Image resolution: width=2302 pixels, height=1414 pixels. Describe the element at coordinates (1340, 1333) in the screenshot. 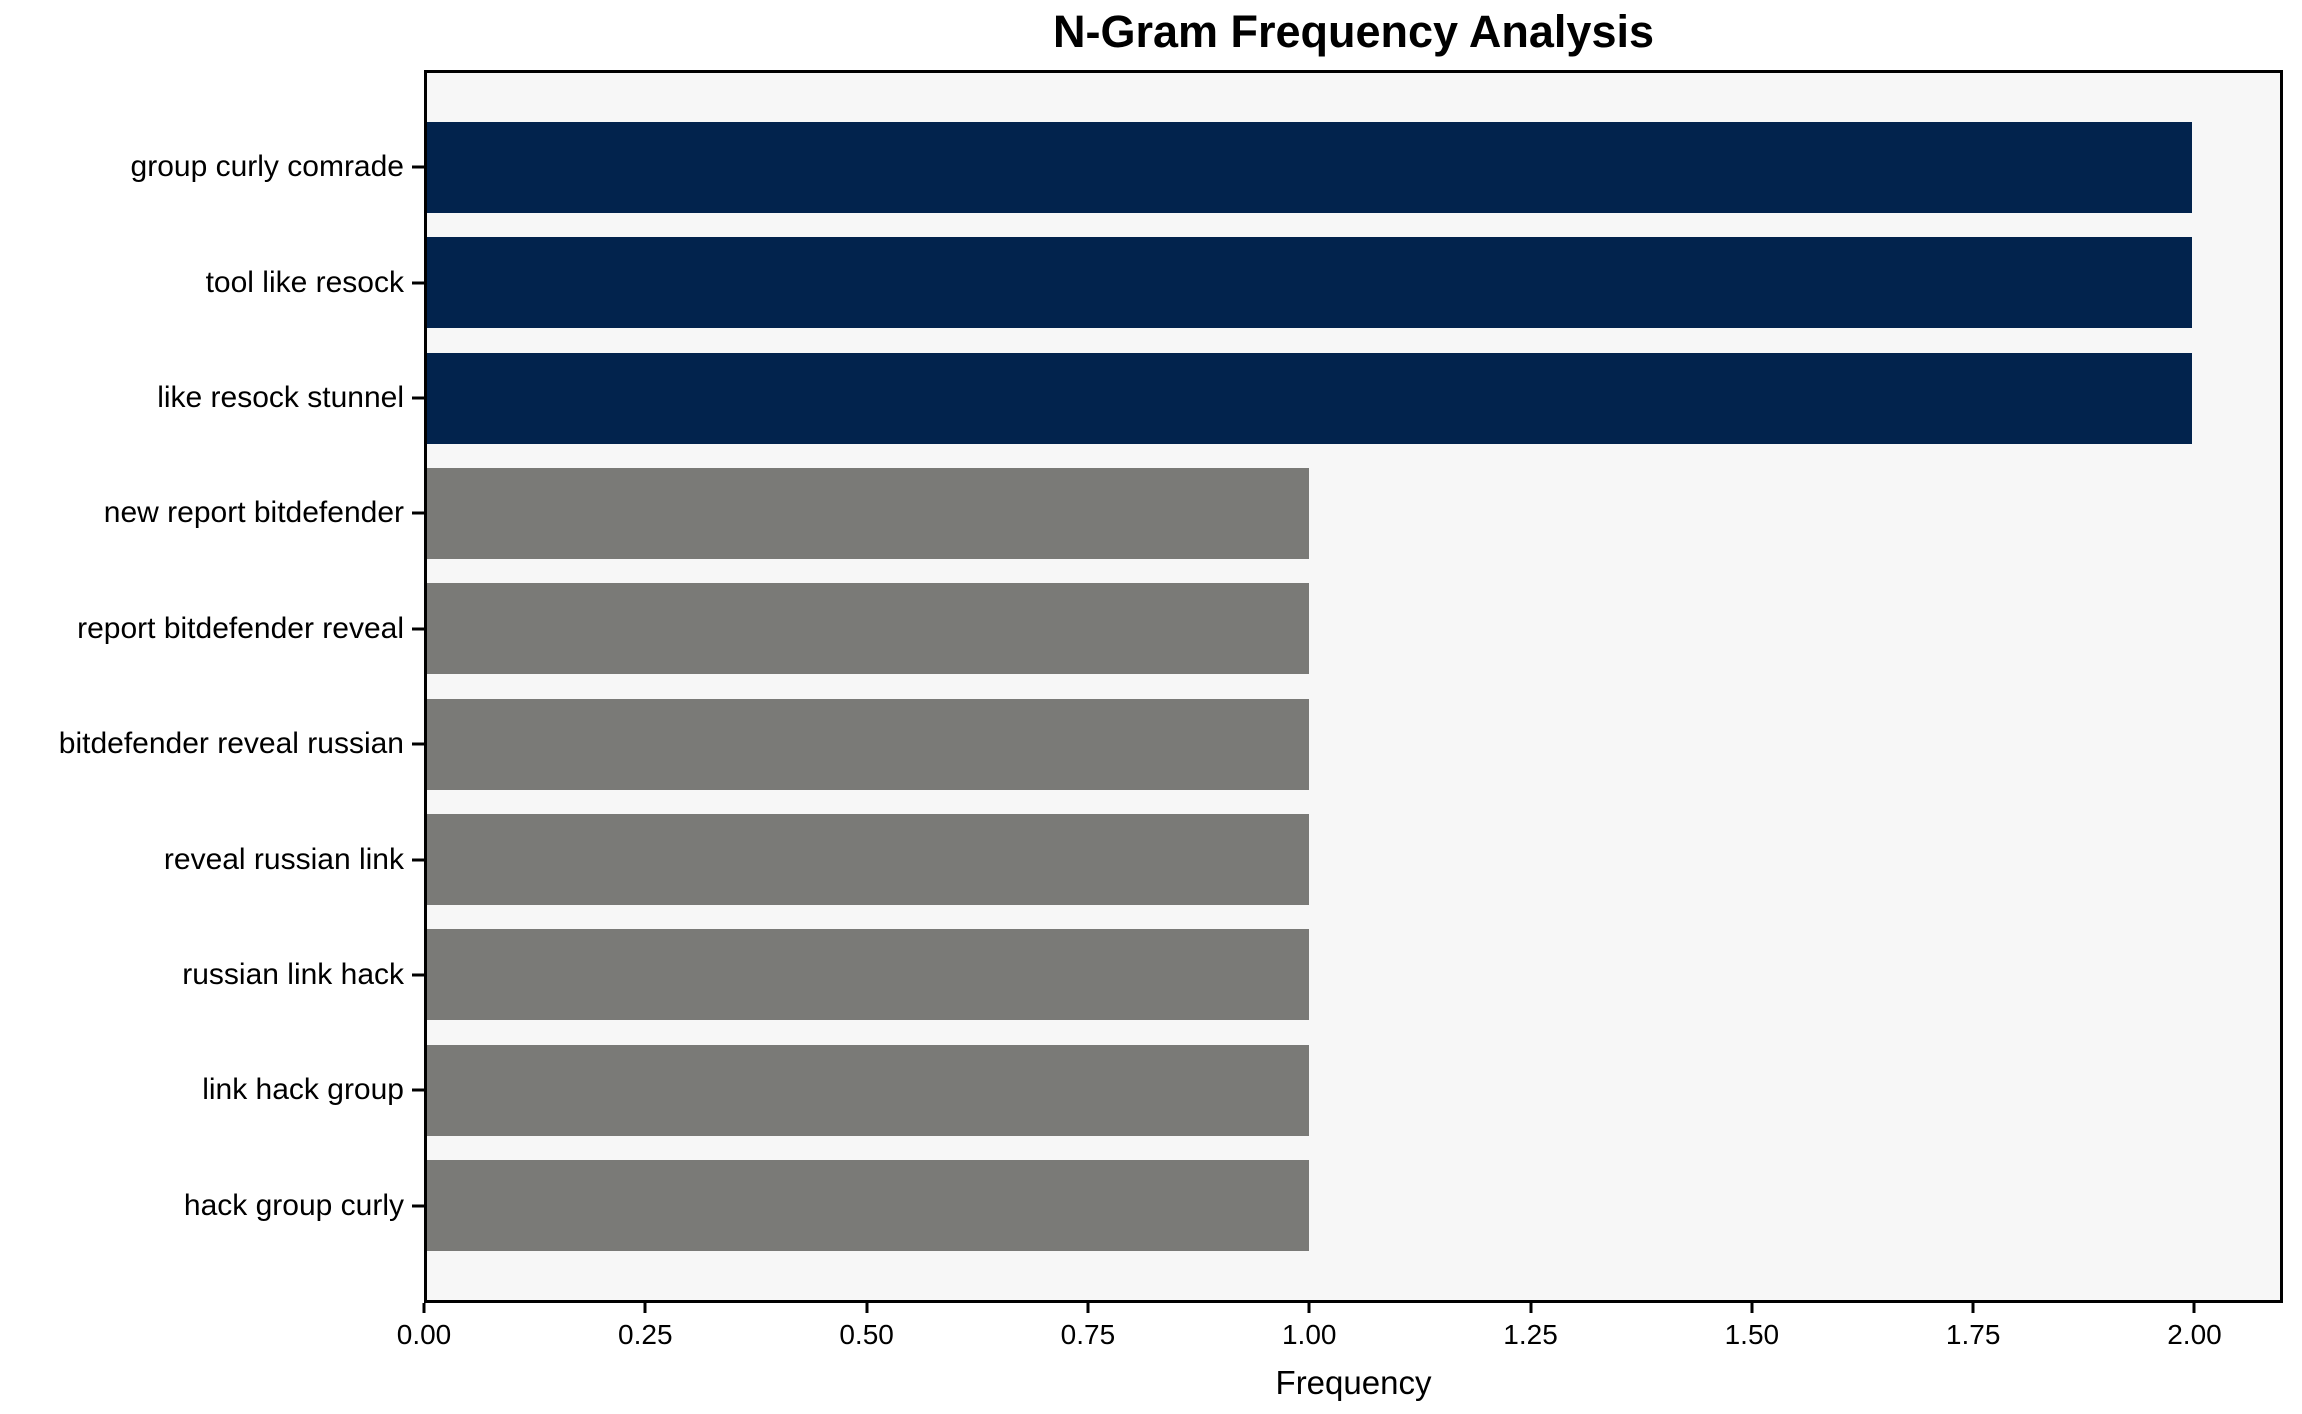

I see `x-axis-ticks: 0.00 0.25 0.50 0.75 1.00 1.25 1.50 1.75 2.00` at that location.